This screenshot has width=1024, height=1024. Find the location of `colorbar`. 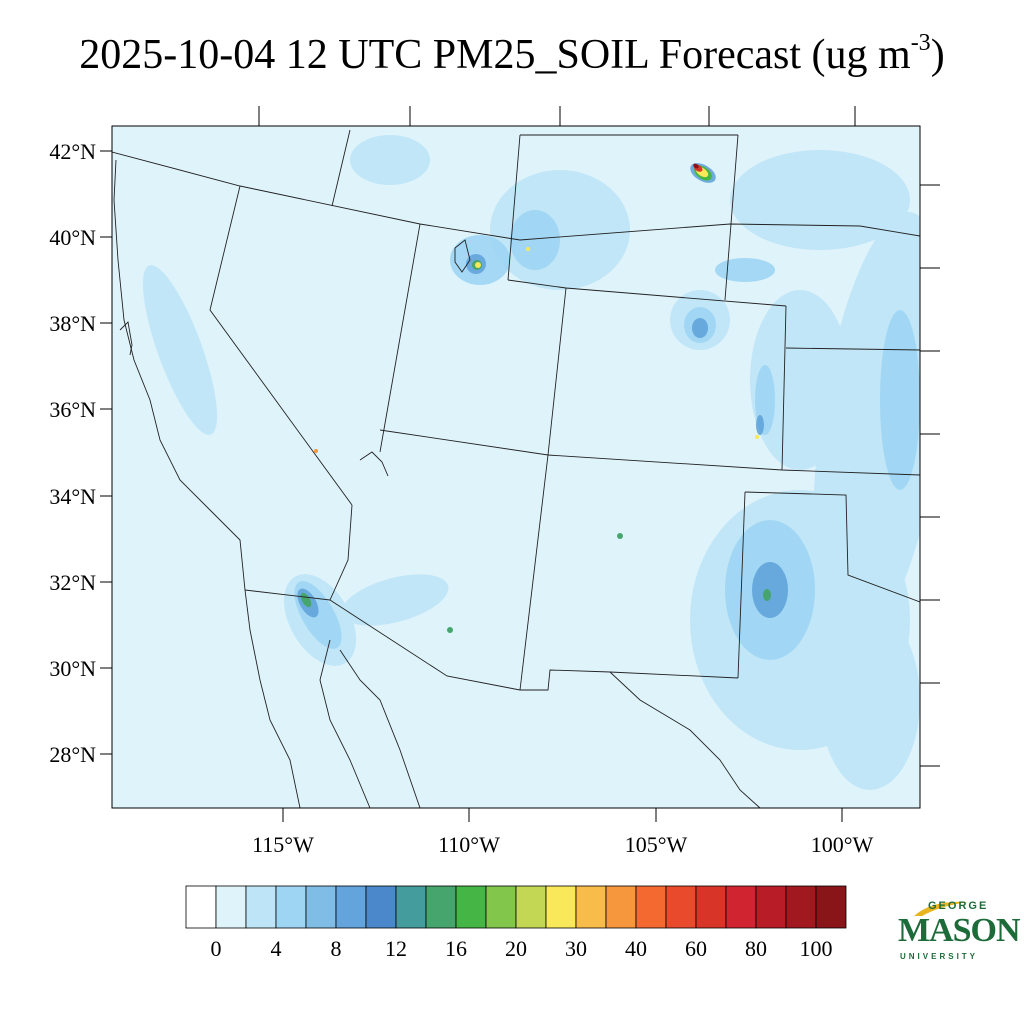

colorbar is located at coordinates (516, 907).